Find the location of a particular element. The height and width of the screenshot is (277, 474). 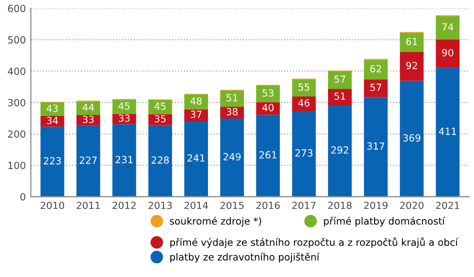

data-label: 241 is located at coordinates (196, 158).